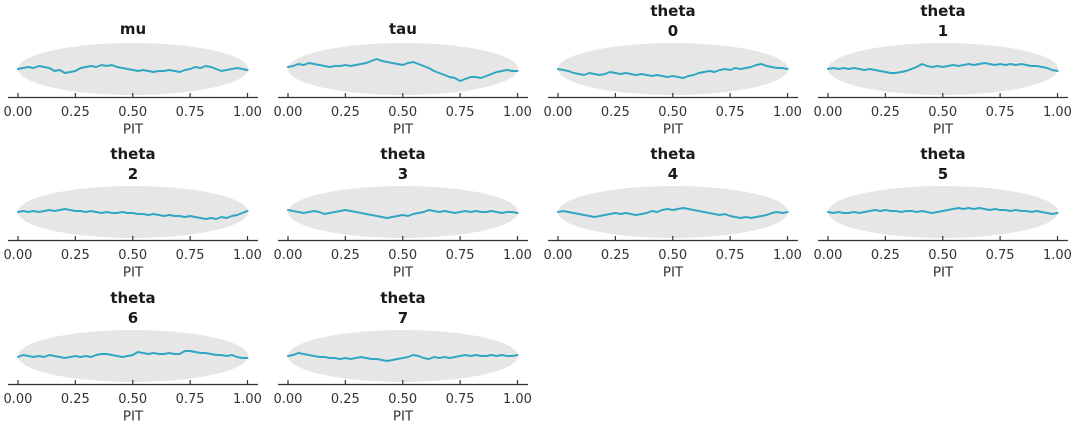 This screenshot has height=430, width=1080. Describe the element at coordinates (133, 29) in the screenshot. I see `panel-title: mu` at that location.